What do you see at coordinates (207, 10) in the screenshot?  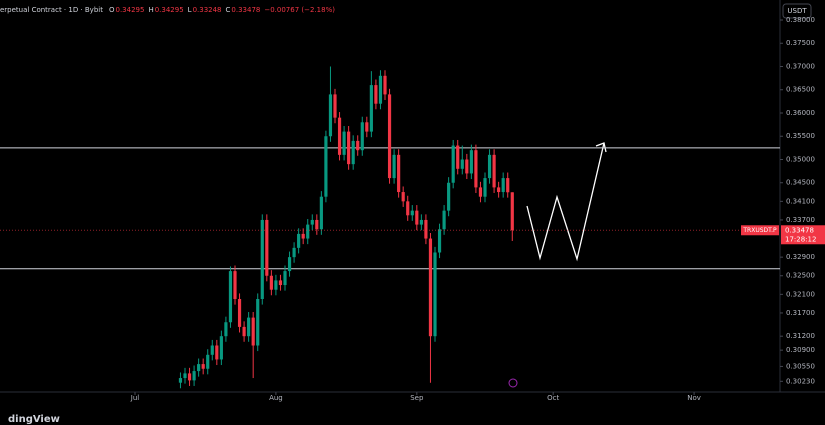 I see `ohlc-value: 0.33248` at bounding box center [207, 10].